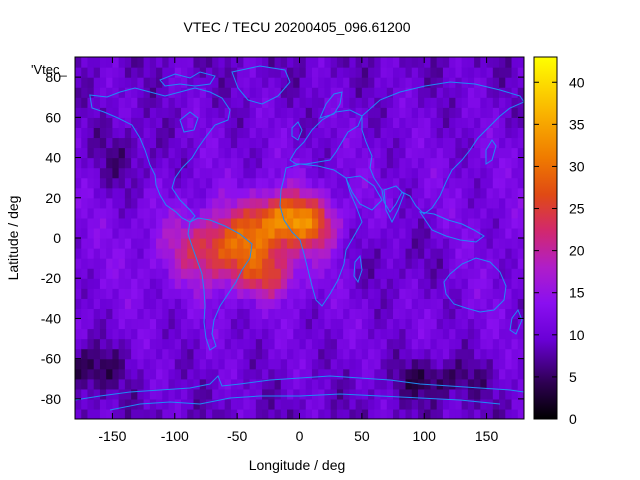 This screenshot has height=480, width=640. Describe the element at coordinates (297, 465) in the screenshot. I see `x-axis-label: Longitude / deg` at that location.